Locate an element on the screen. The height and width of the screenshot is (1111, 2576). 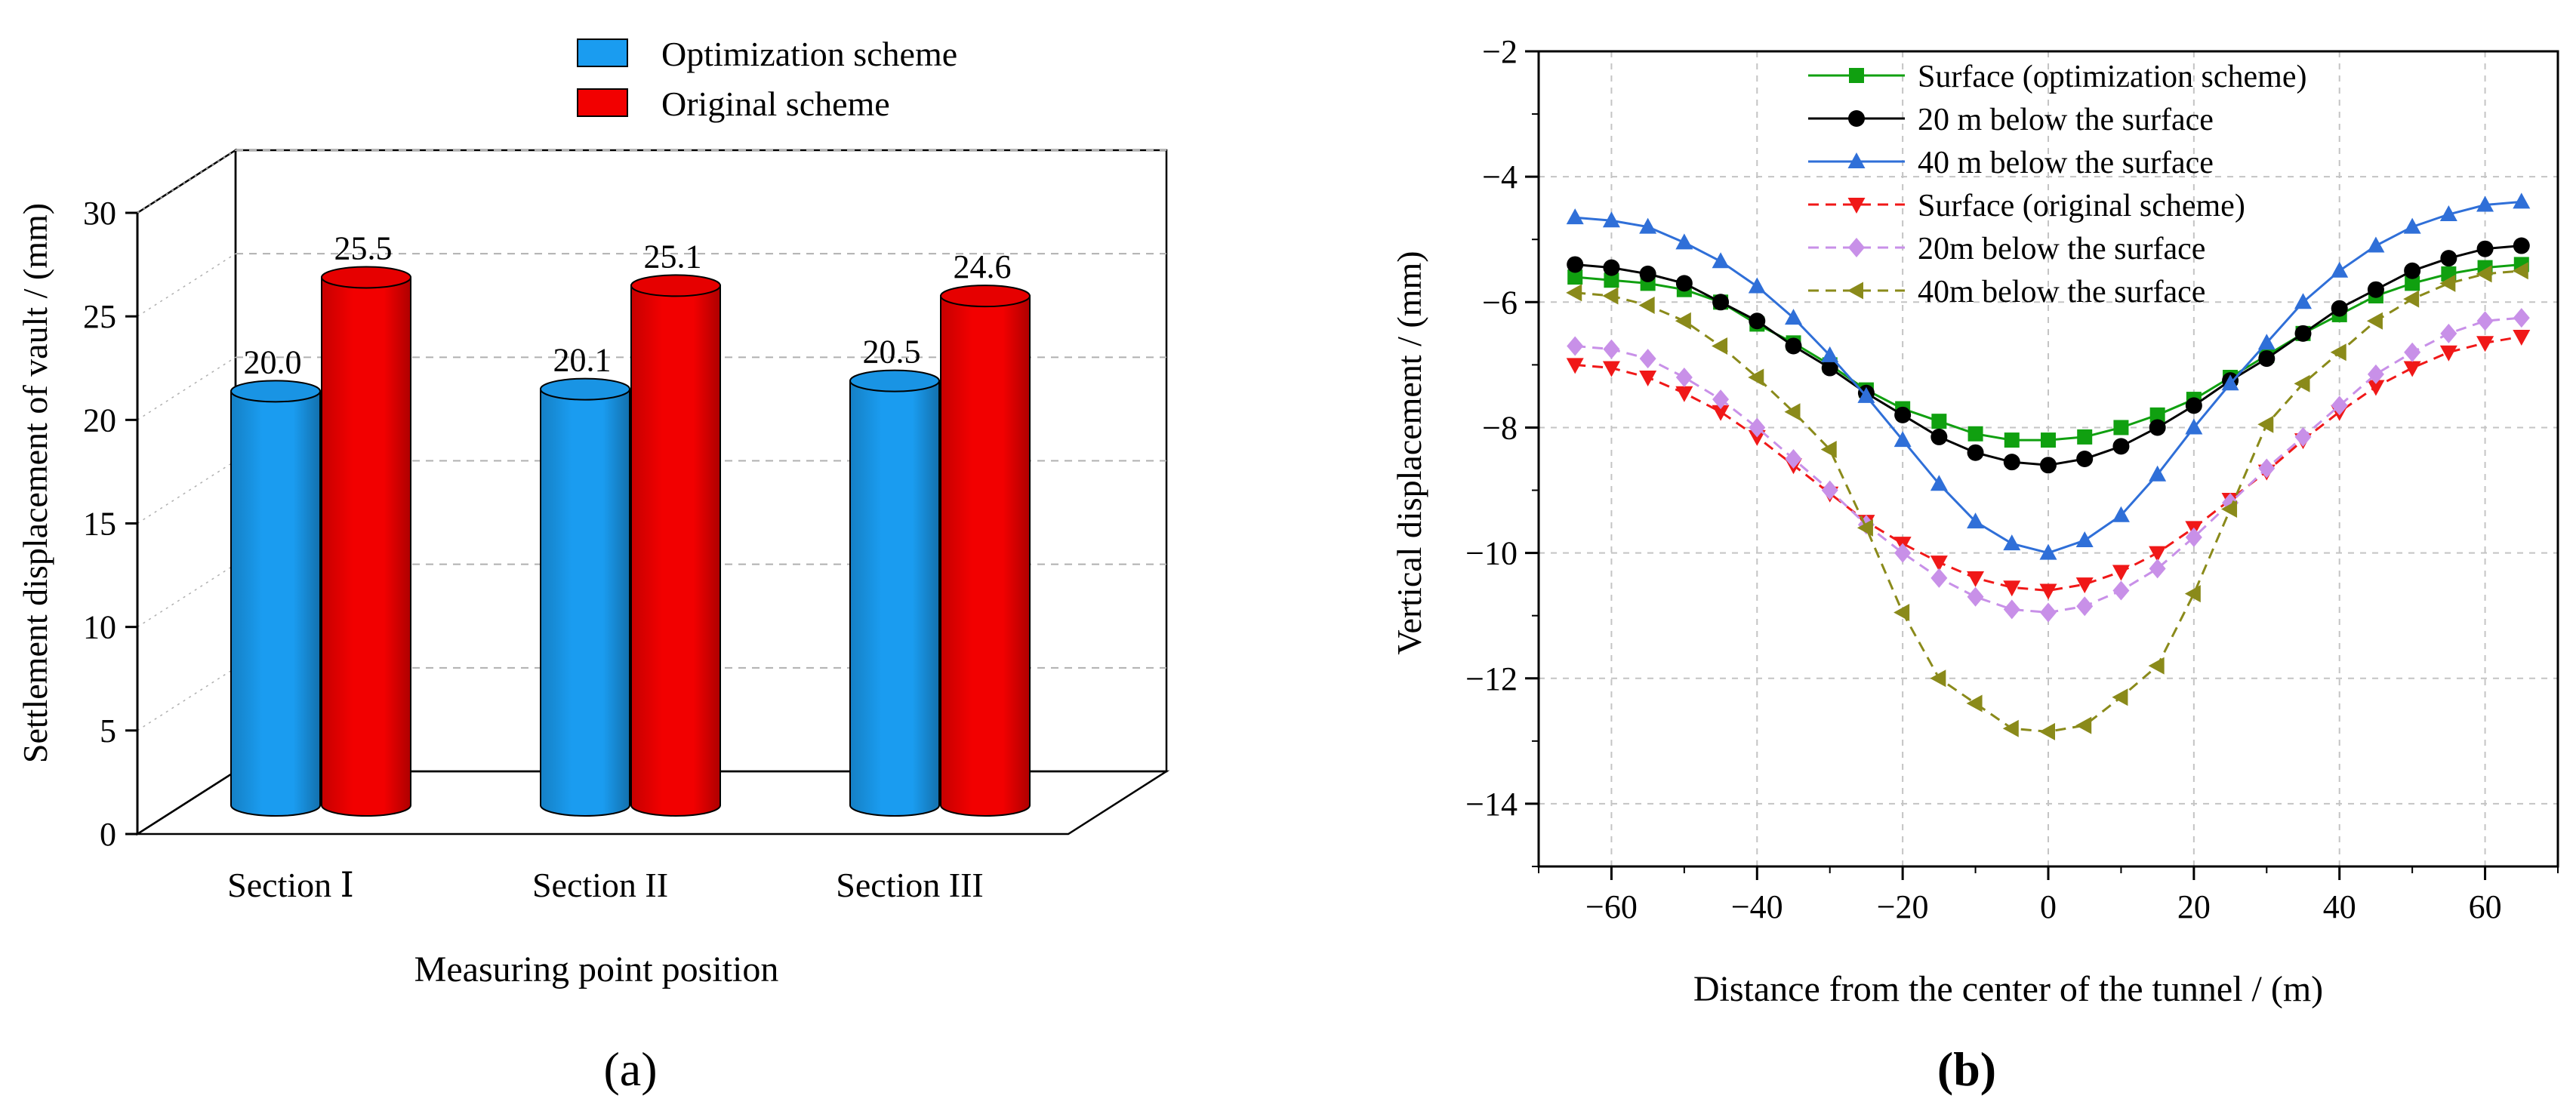
y-tick-label: 25 is located at coordinates (99, 316).